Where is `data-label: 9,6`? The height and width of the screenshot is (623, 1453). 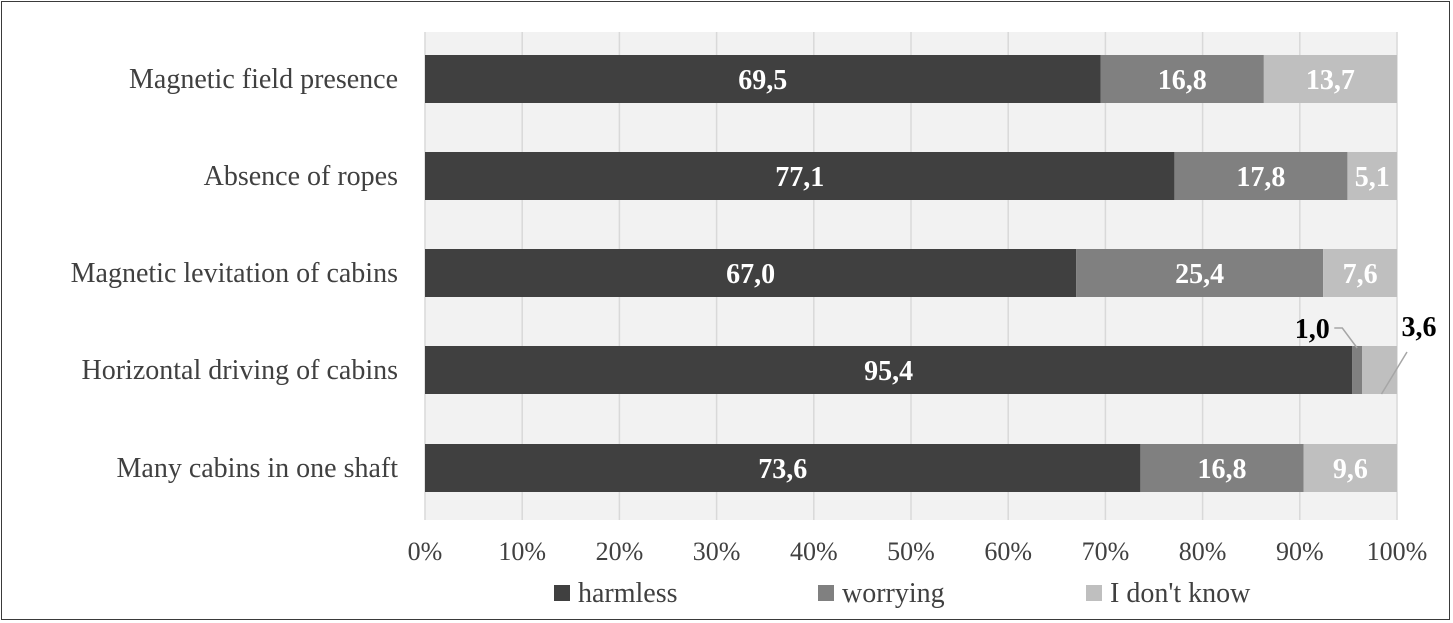 data-label: 9,6 is located at coordinates (1350, 469).